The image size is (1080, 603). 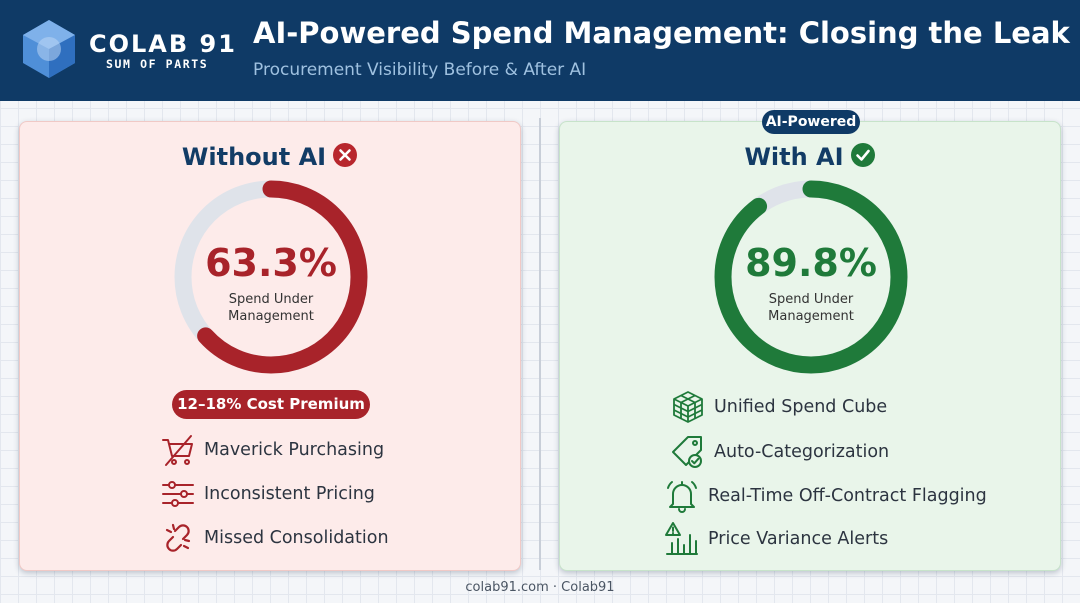 What do you see at coordinates (271, 404) in the screenshot?
I see `cost-premium-badge: 12–18% Cost Premium` at bounding box center [271, 404].